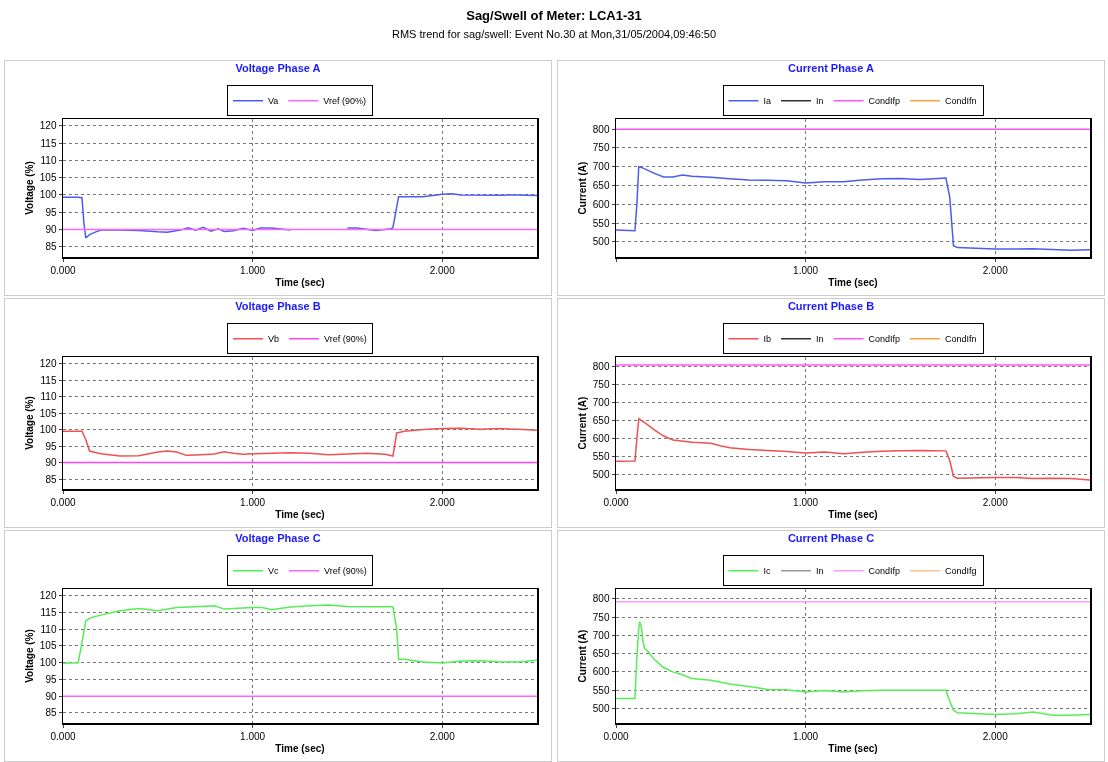  Describe the element at coordinates (831, 538) in the screenshot. I see `chart-title: Current Phase C` at that location.